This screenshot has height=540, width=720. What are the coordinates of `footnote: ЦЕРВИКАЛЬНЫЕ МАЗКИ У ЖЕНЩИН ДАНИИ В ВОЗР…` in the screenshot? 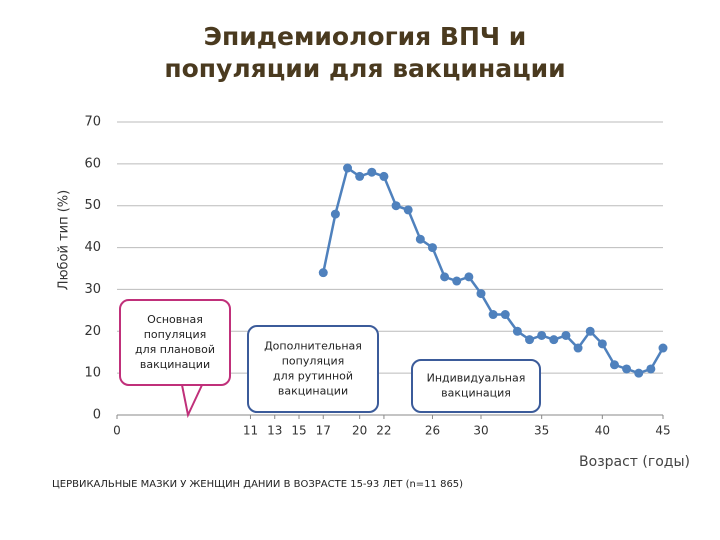 It's located at (257, 484).